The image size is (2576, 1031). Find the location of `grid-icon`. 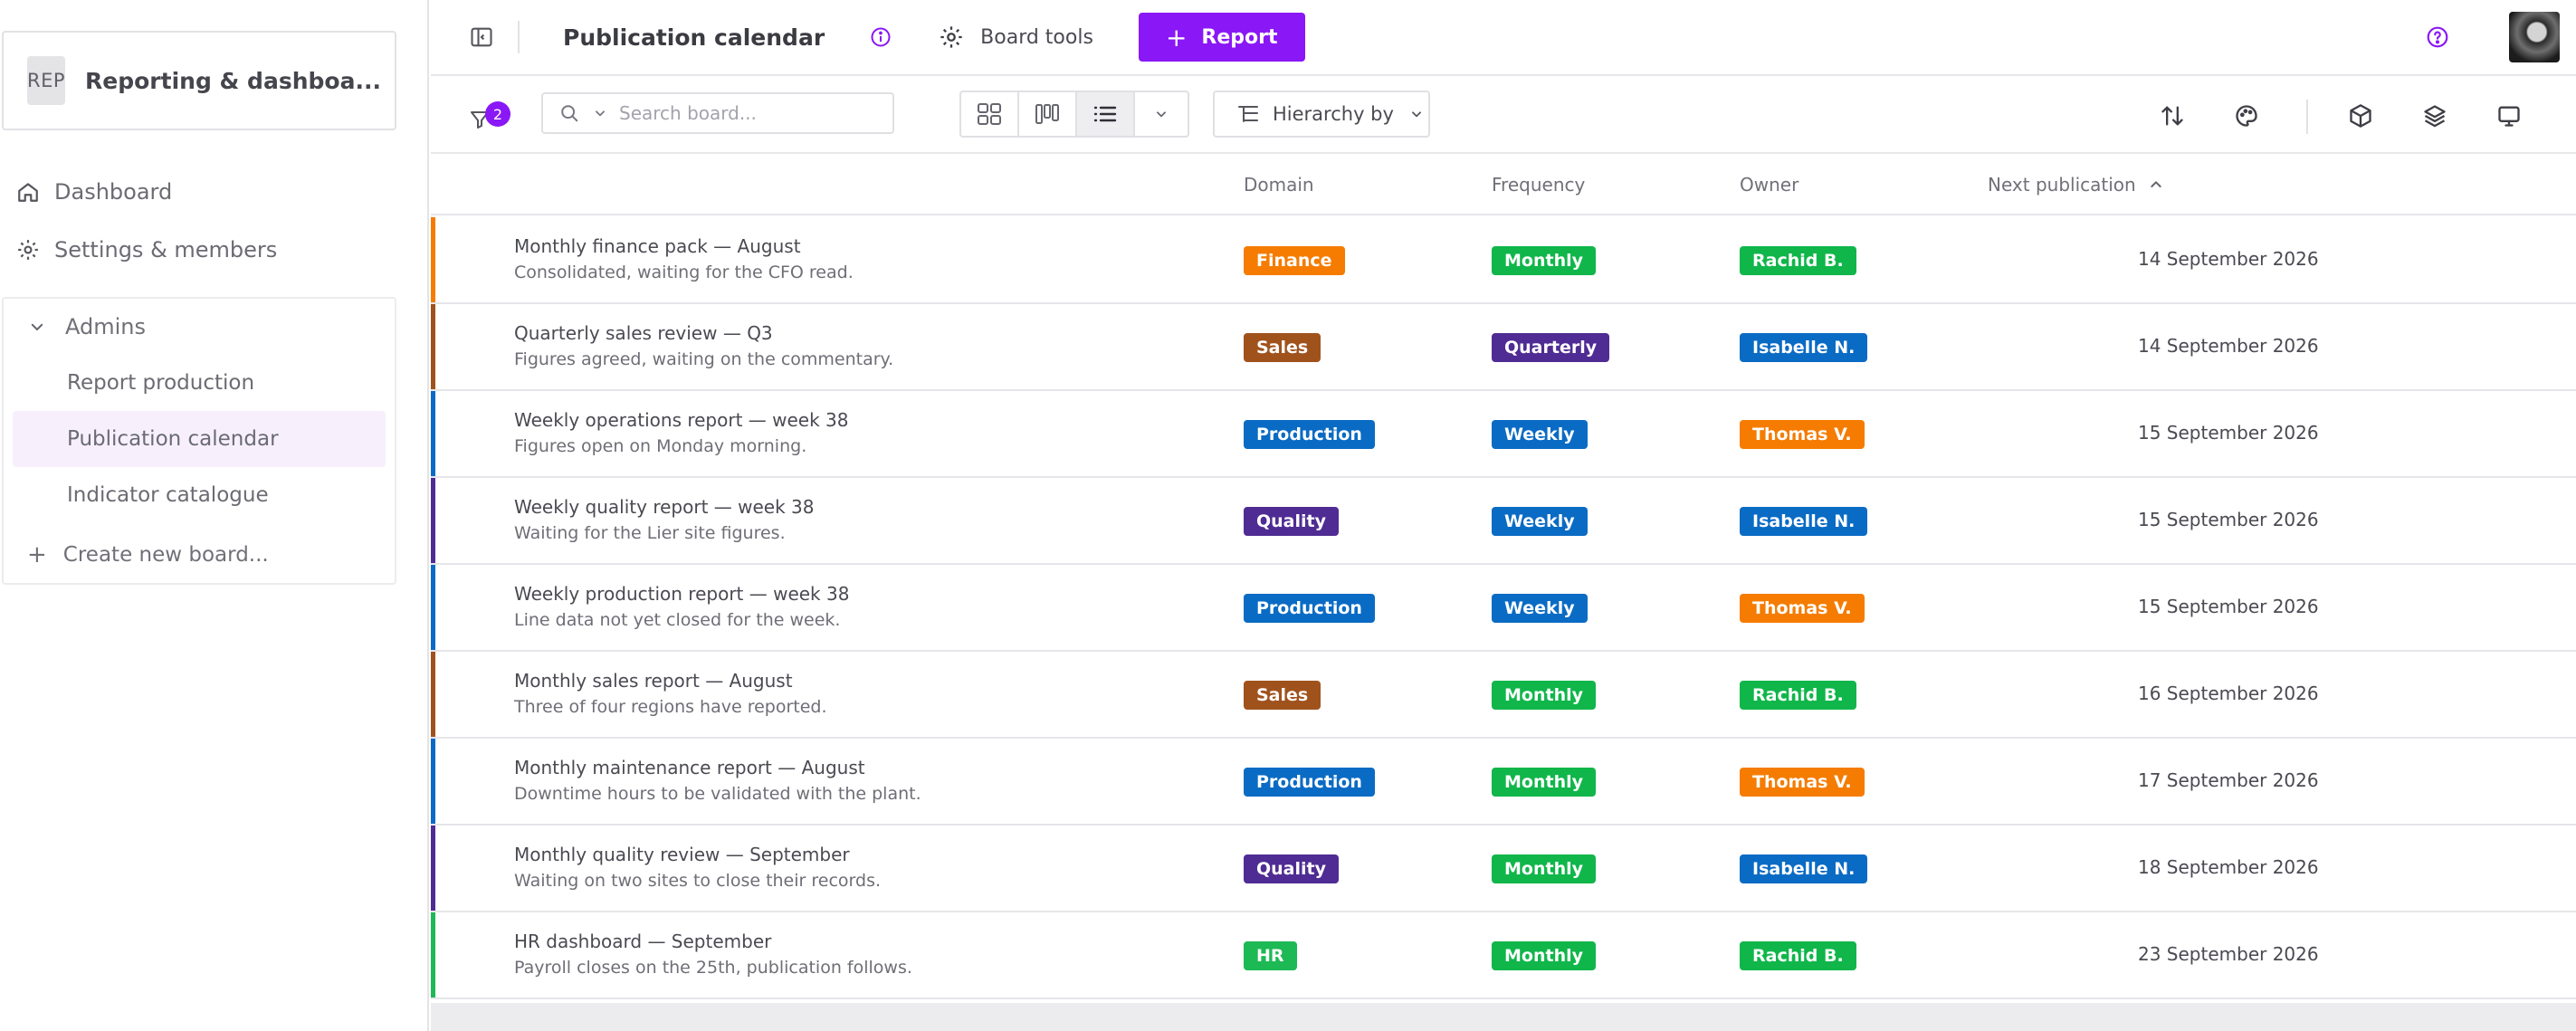

grid-icon is located at coordinates (990, 114).